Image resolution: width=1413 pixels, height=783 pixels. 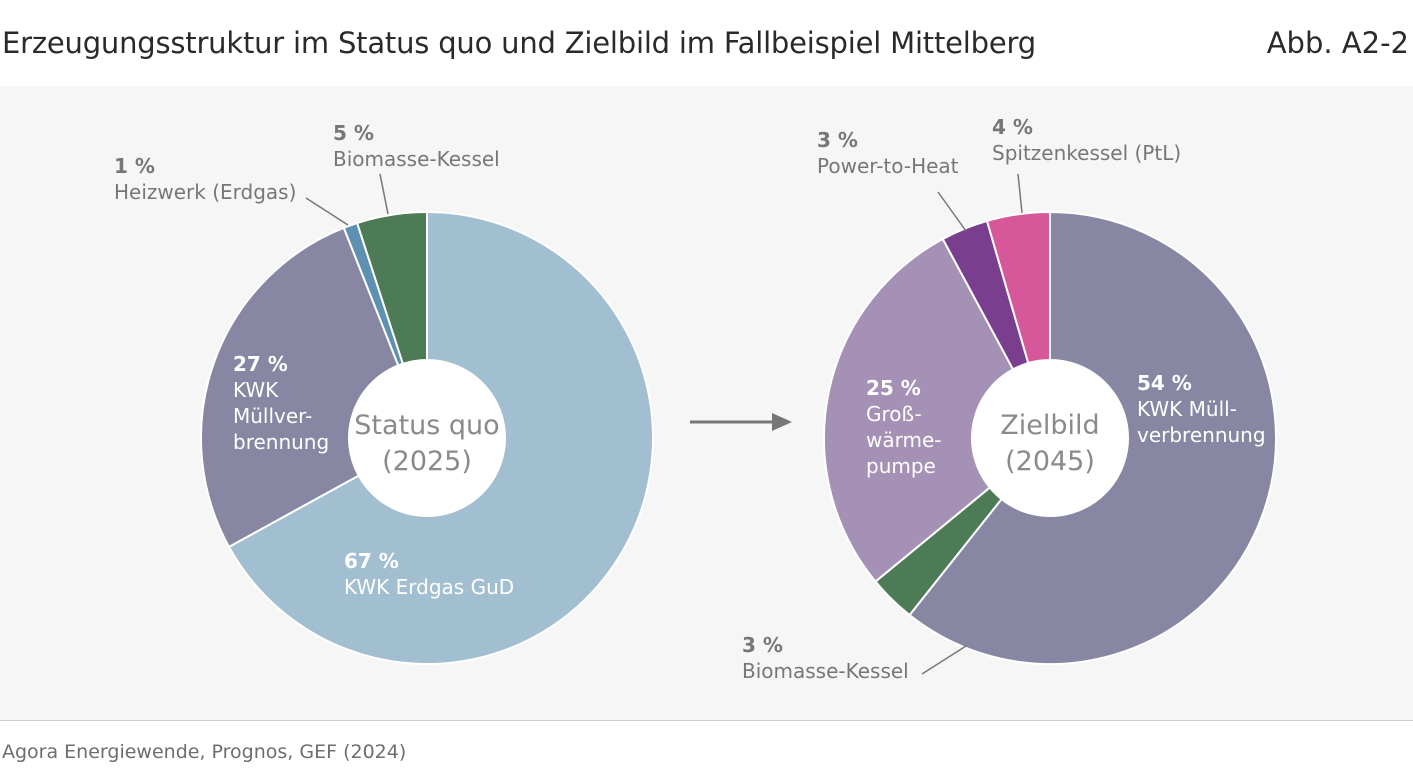 I want to click on slice-name-label: Power-to-Heat, so click(x=888, y=166).